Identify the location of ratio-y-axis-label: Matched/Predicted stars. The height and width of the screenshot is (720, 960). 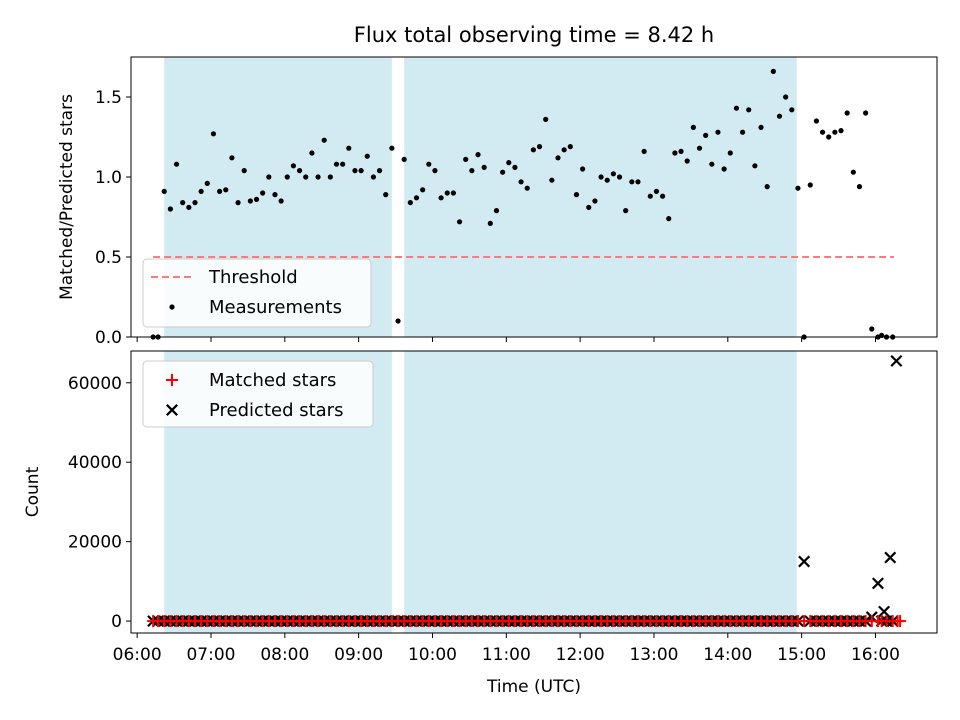
(67, 197).